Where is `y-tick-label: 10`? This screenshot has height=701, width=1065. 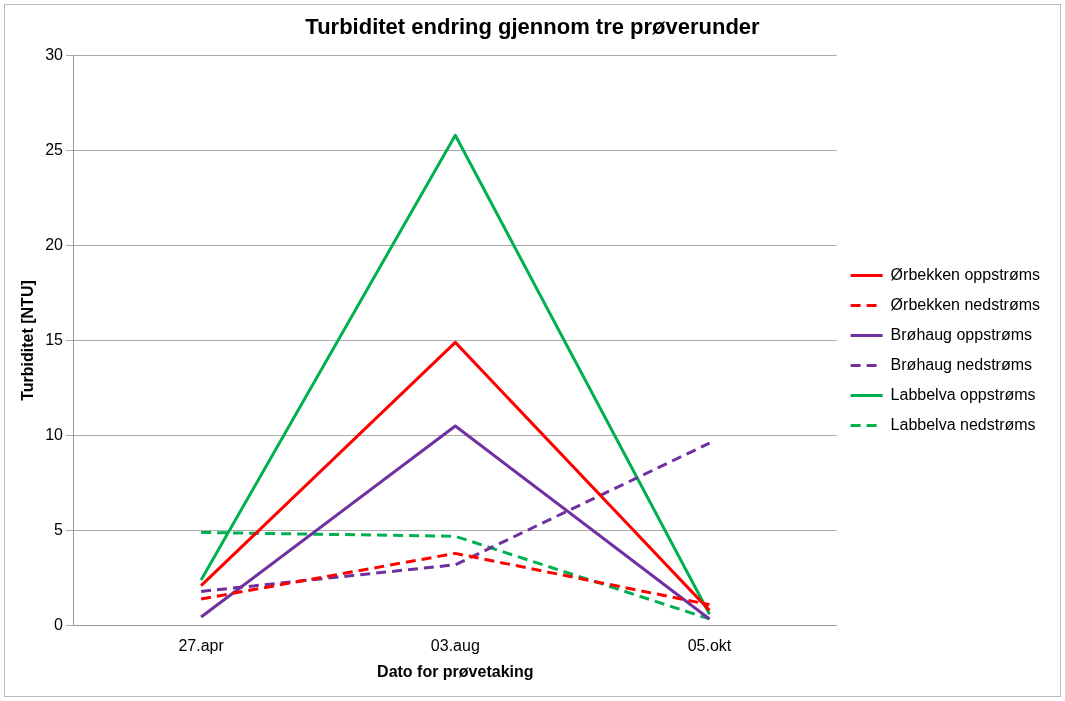 y-tick-label: 10 is located at coordinates (54, 434).